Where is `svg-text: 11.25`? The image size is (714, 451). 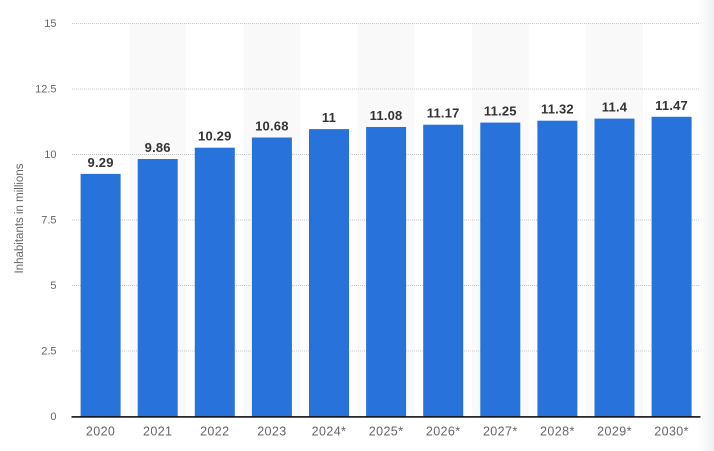
svg-text: 11.25 is located at coordinates (500, 111).